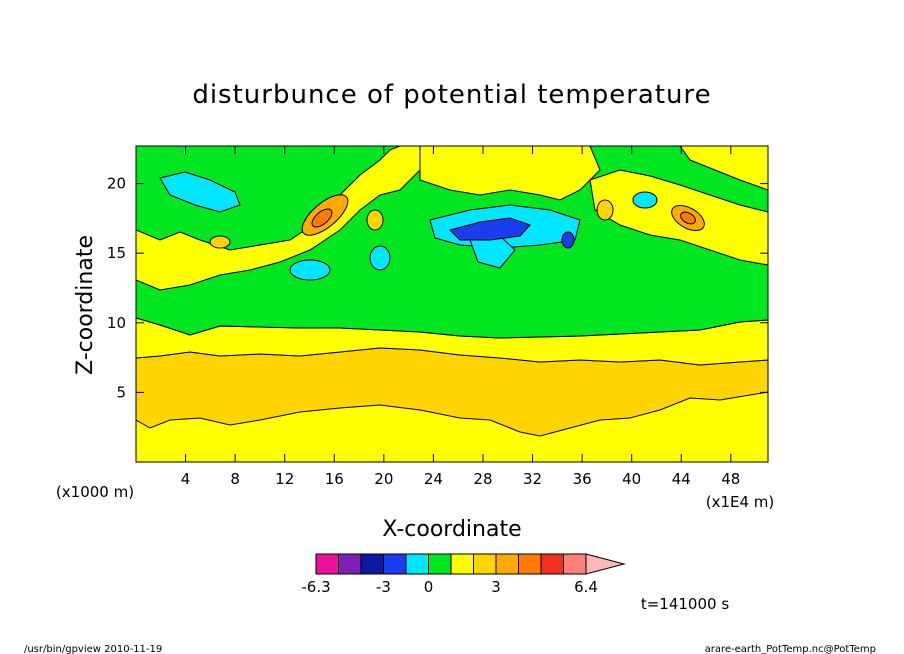  What do you see at coordinates (482, 479) in the screenshot?
I see `x-tick-label: 28` at bounding box center [482, 479].